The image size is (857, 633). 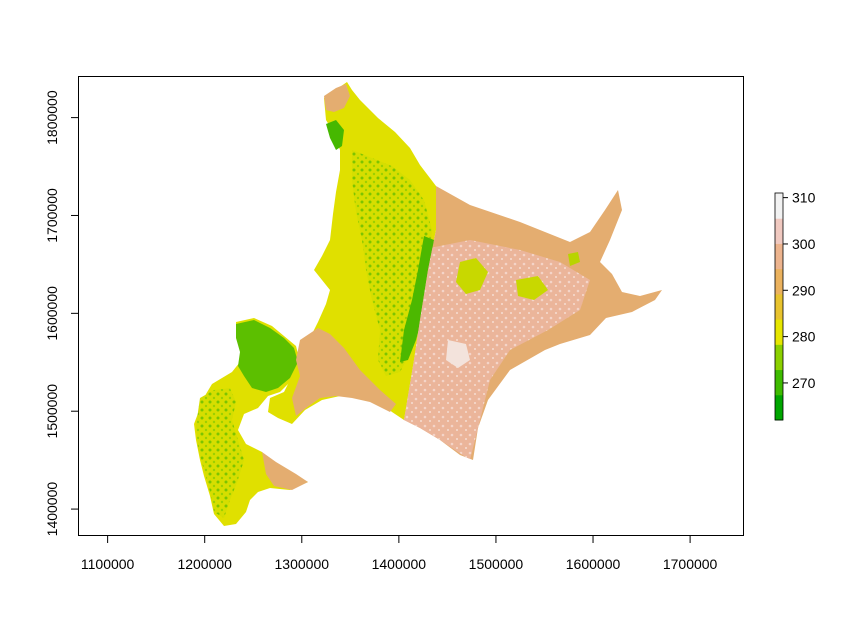 I want to click on x-tick-label: 1300000, so click(x=302, y=564).